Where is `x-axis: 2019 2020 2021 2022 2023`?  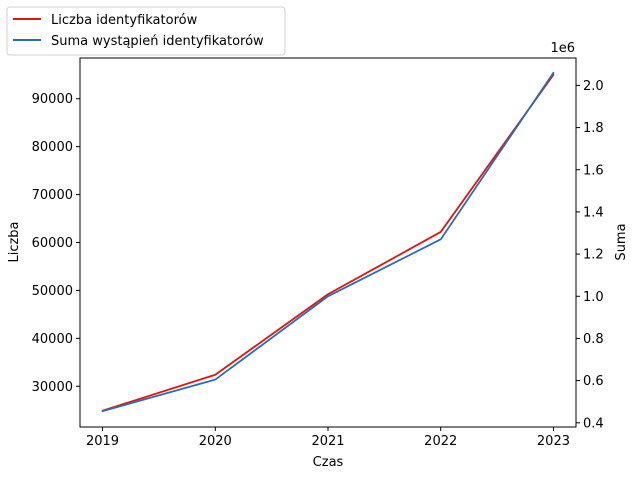
x-axis: 2019 2020 2021 2022 2023 is located at coordinates (328, 438).